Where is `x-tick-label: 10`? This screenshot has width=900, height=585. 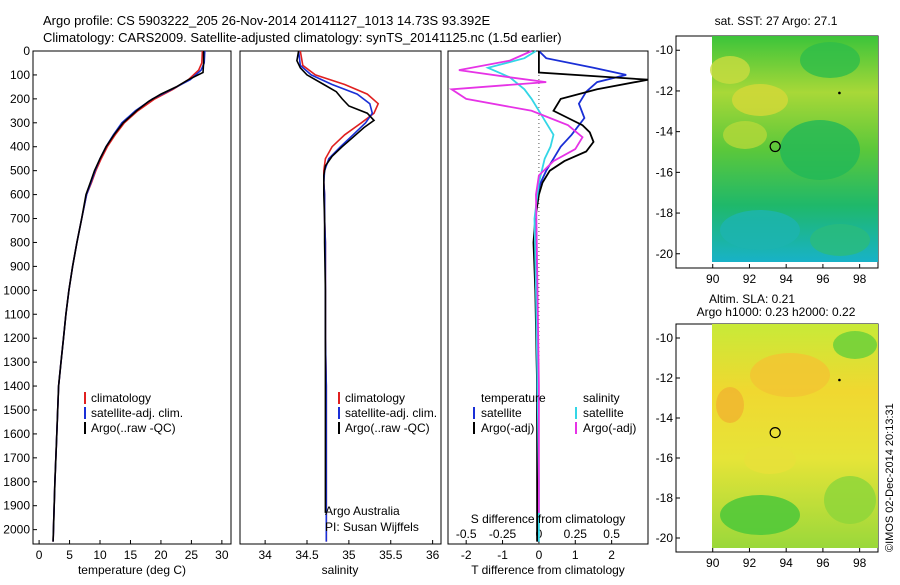
x-tick-label: 10 is located at coordinates (100, 555).